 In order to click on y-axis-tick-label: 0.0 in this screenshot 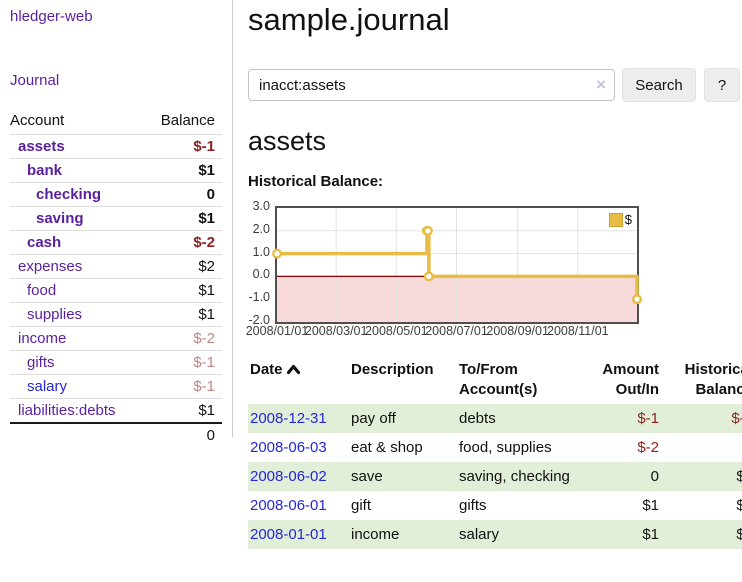, I will do `click(261, 274)`.